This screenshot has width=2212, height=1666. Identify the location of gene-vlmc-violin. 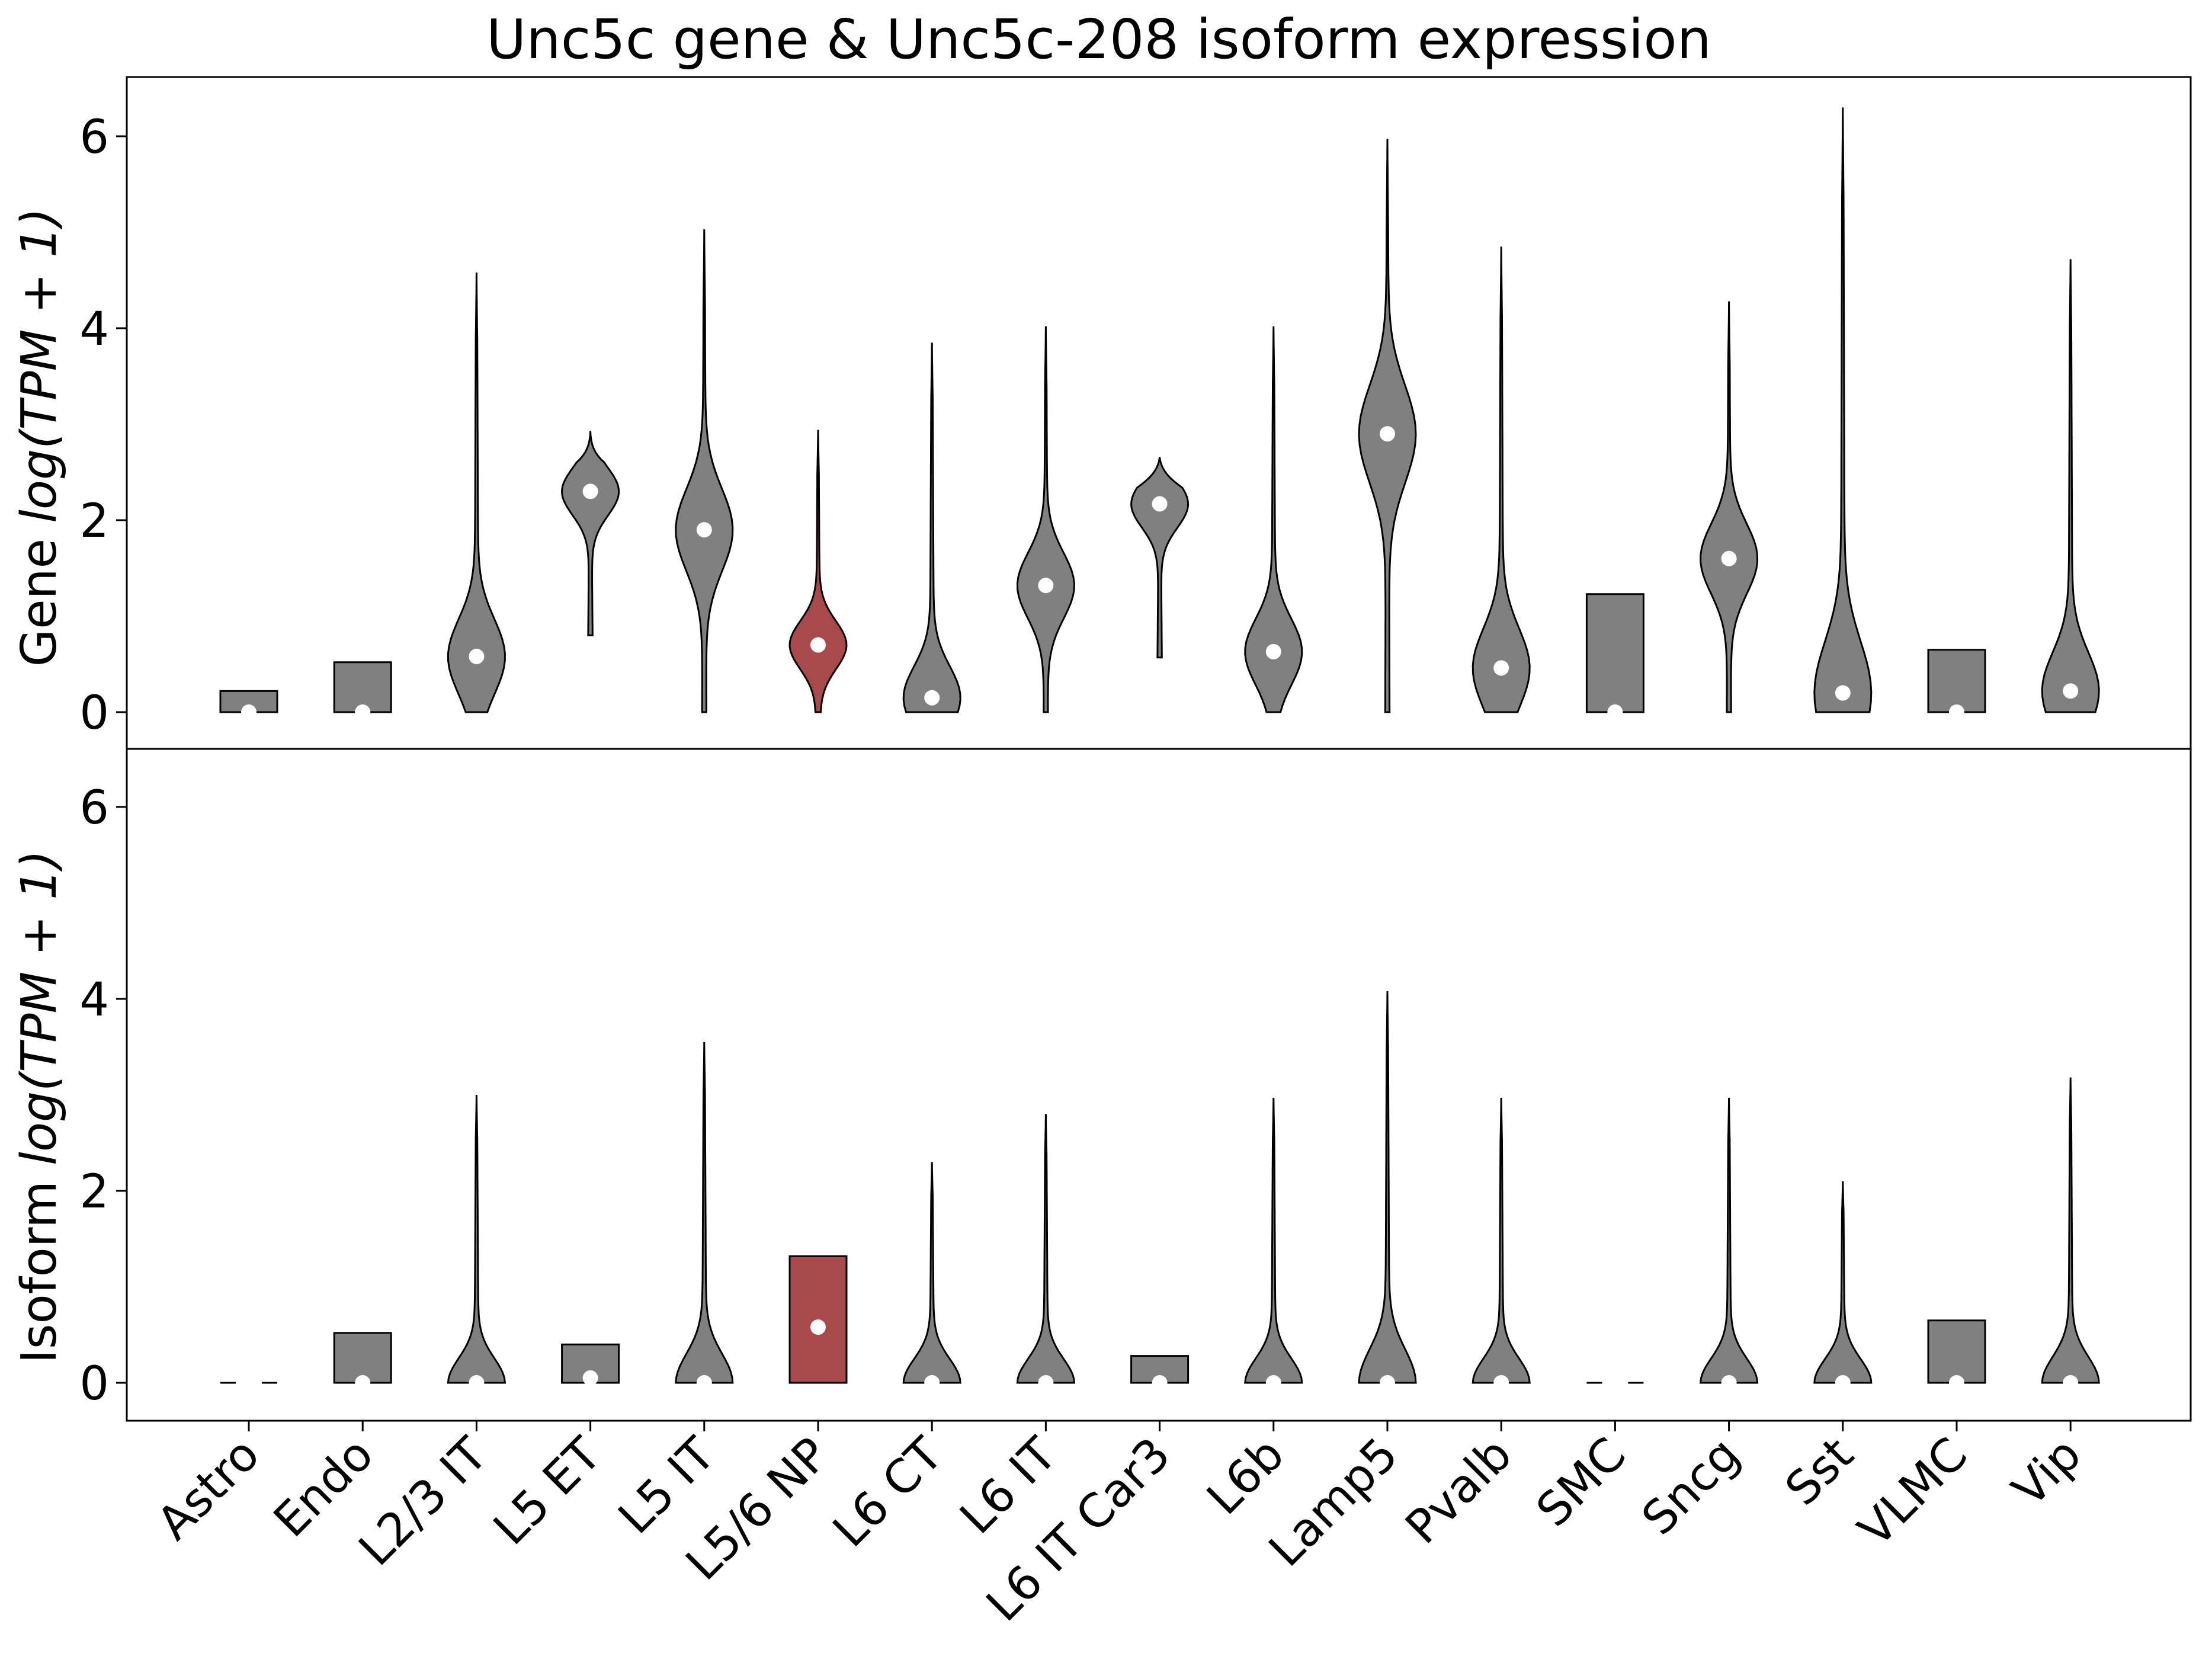
(1956, 681).